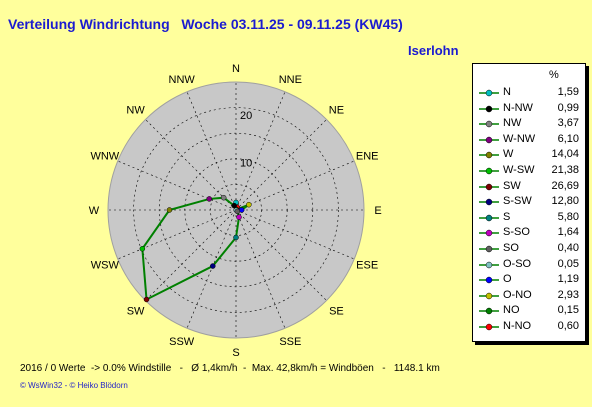  I want to click on legend-value: 14,04, so click(565, 154).